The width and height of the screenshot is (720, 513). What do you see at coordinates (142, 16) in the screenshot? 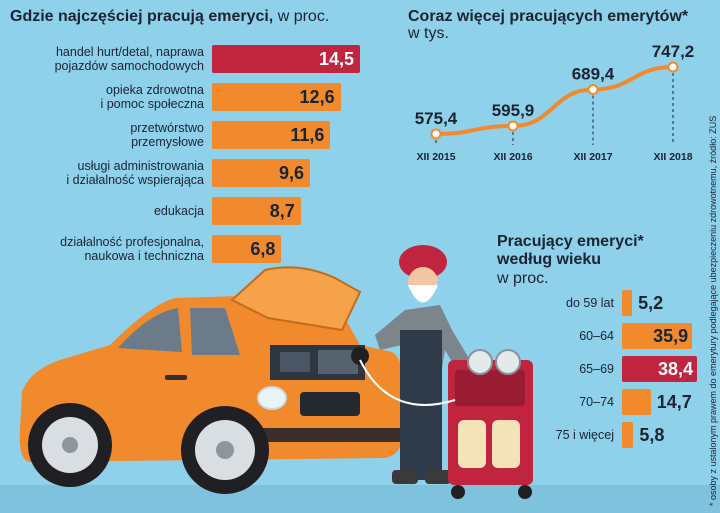
I see `left-chart-title-text: Gdzie najczęściej pracują emeryci,` at bounding box center [142, 16].